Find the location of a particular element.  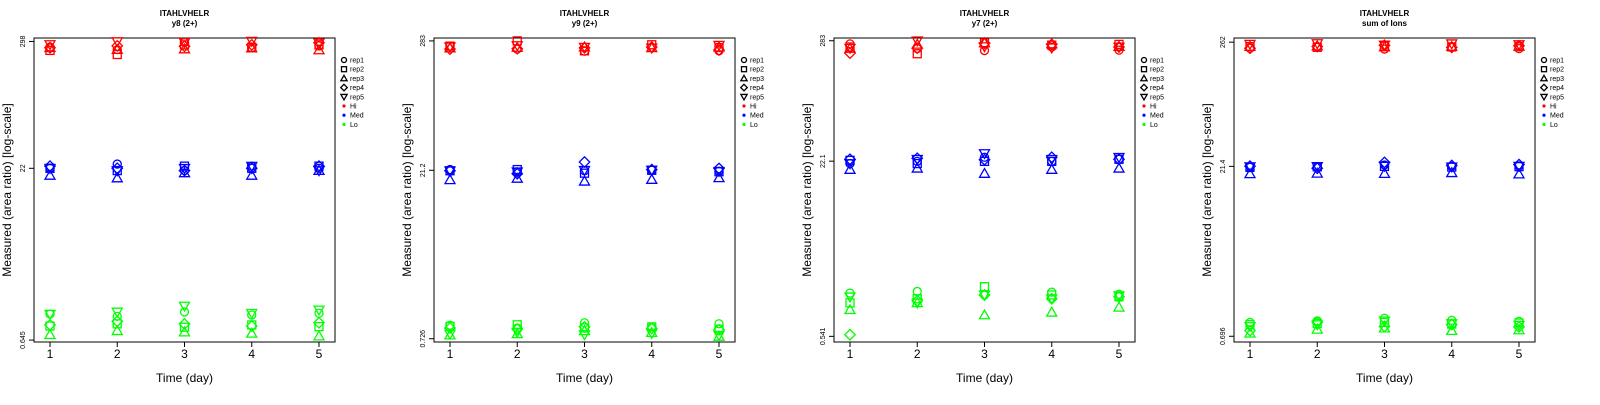

y-tick-label: 298 is located at coordinates (23, 42).